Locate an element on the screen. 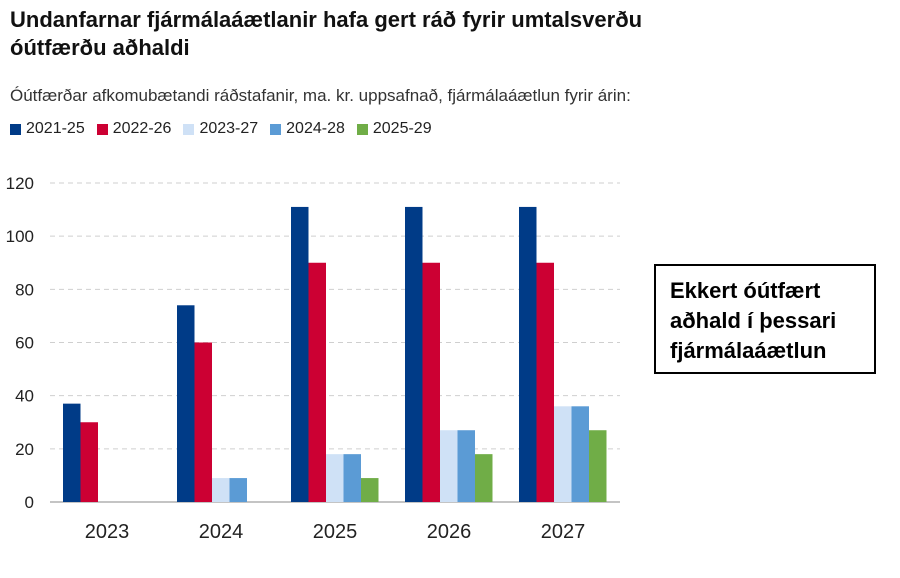 This screenshot has height=578, width=900. x-tick-label: 2026 is located at coordinates (449, 532).